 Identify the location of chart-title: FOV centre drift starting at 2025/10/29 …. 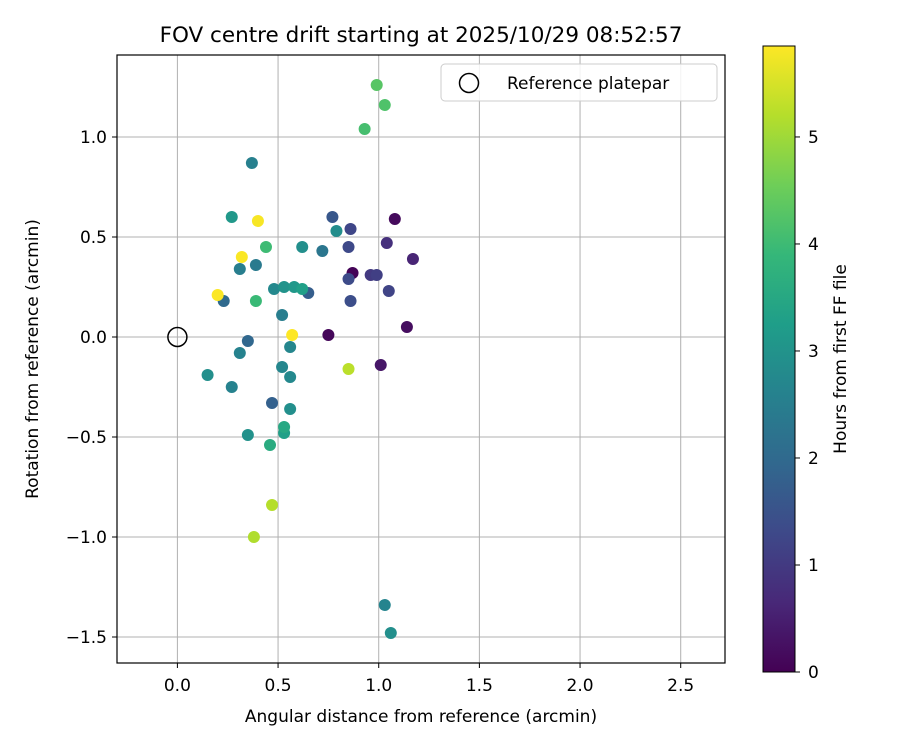
(421, 35).